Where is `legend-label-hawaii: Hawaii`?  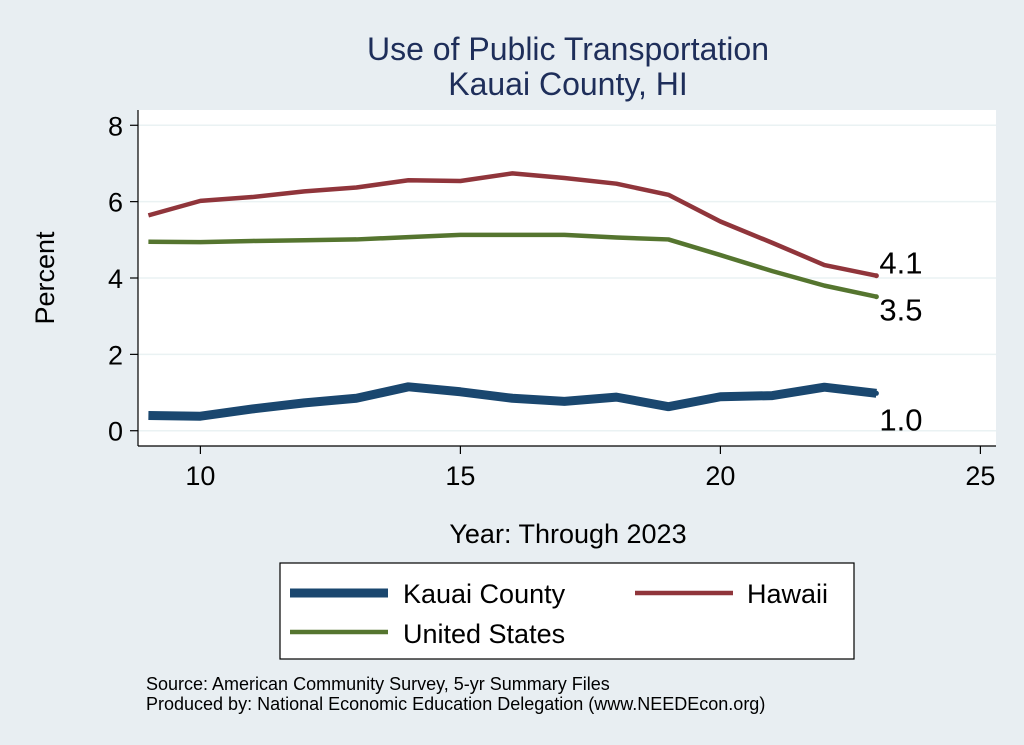
legend-label-hawaii: Hawaii is located at coordinates (787, 594).